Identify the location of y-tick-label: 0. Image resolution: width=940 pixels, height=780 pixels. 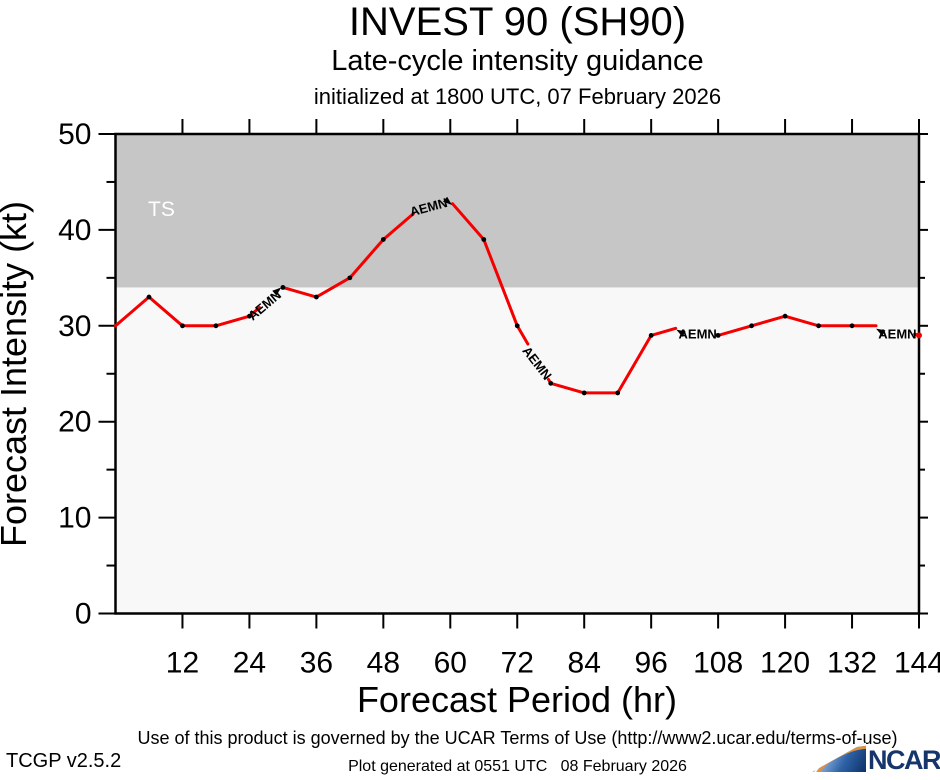
(83, 614).